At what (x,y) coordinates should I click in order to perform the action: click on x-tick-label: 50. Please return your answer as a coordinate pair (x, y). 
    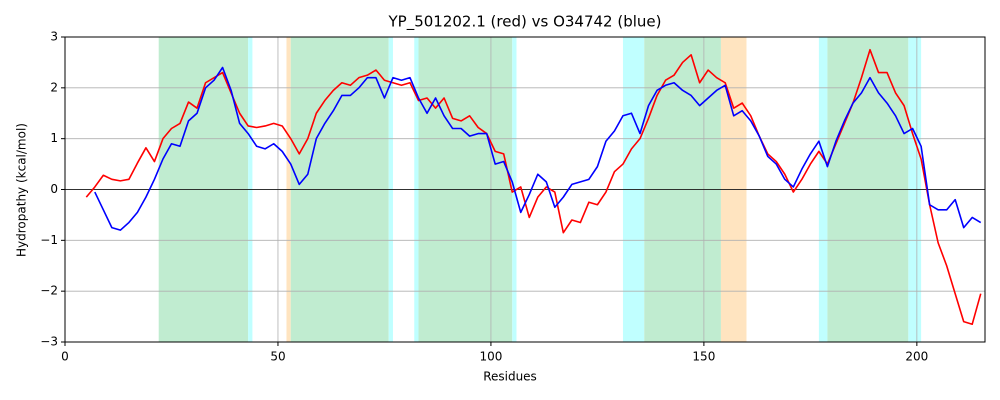
    Looking at the image, I should click on (277, 357).